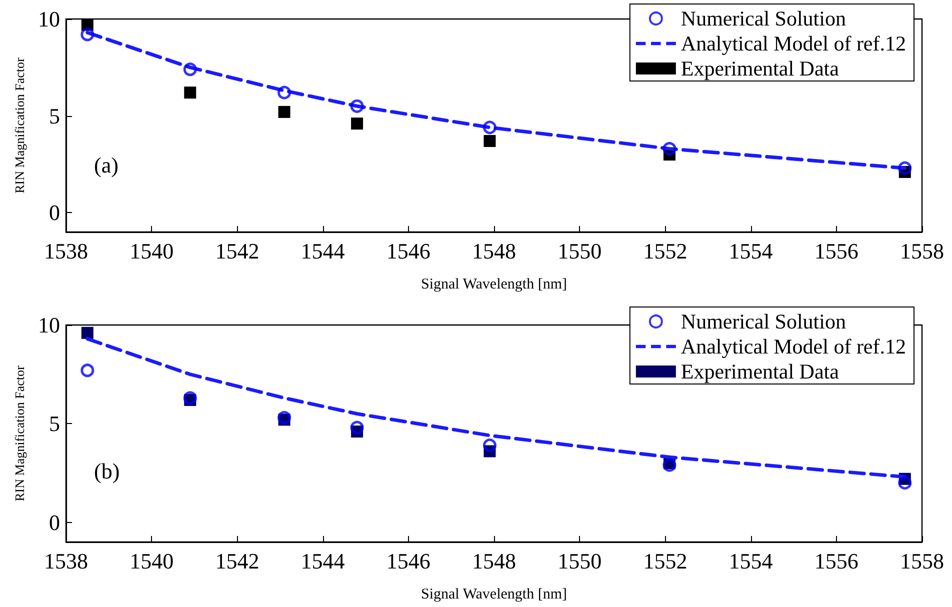 This screenshot has width=952, height=607. I want to click on annotation: (b), so click(107, 471).